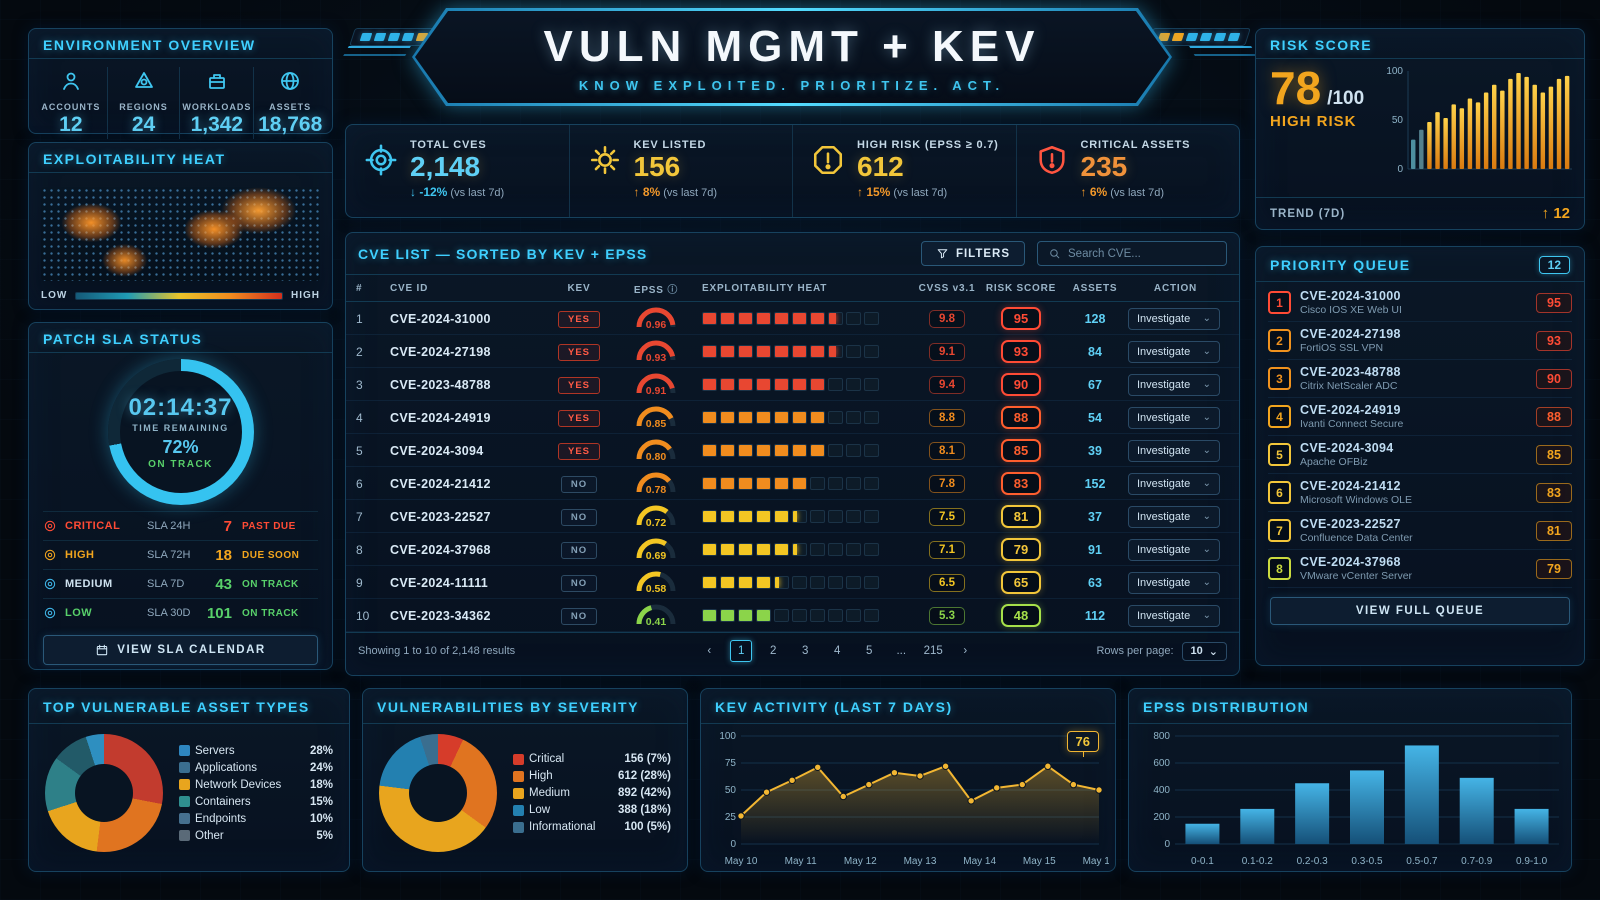  I want to click on pagination-prev-button: ‹, so click(709, 651).